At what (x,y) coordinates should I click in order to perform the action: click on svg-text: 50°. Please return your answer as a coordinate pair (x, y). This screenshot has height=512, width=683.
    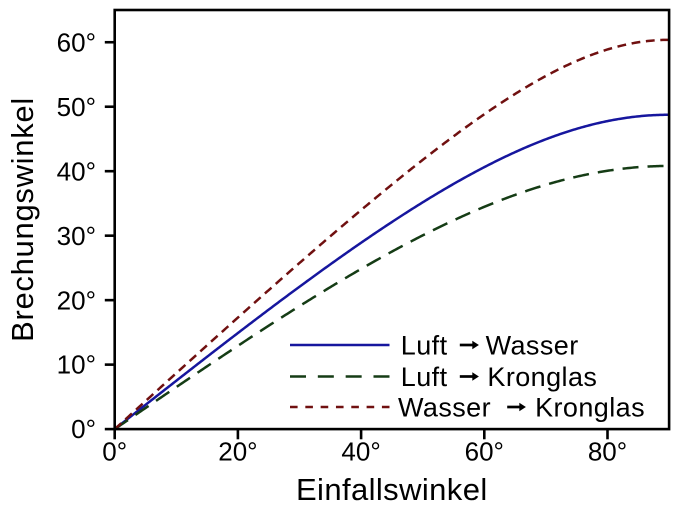
    Looking at the image, I should click on (76, 107).